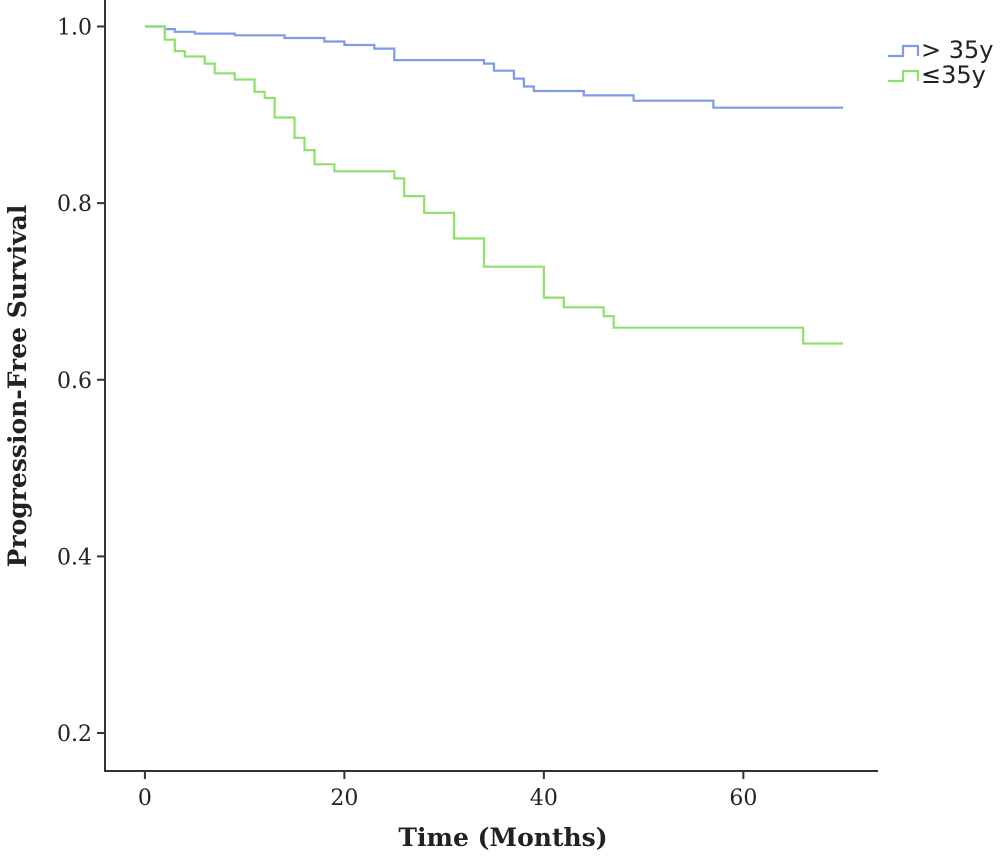 Image resolution: width=1000 pixels, height=857 pixels. What do you see at coordinates (494, 67) in the screenshot?
I see `series-line-over-35y` at bounding box center [494, 67].